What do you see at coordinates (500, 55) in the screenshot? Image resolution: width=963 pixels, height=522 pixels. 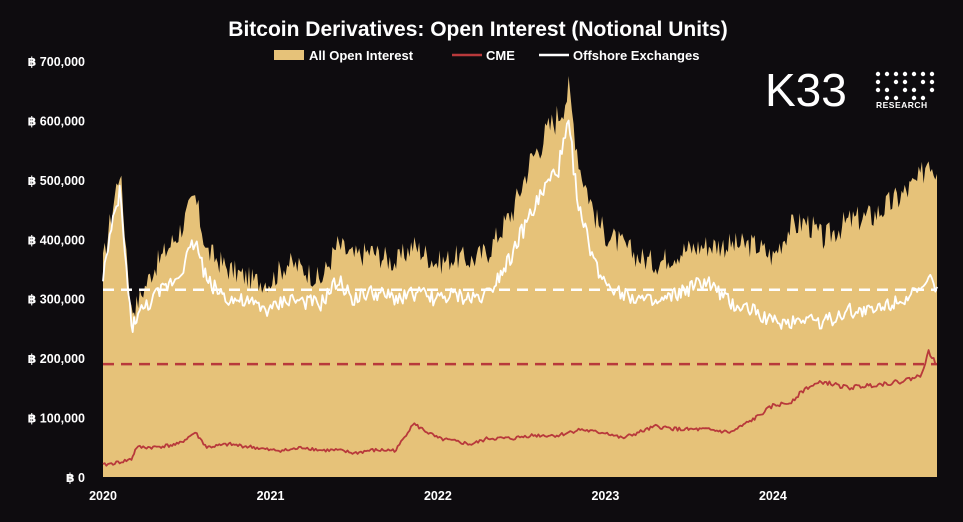 I see `legend-label-cme: CME` at bounding box center [500, 55].